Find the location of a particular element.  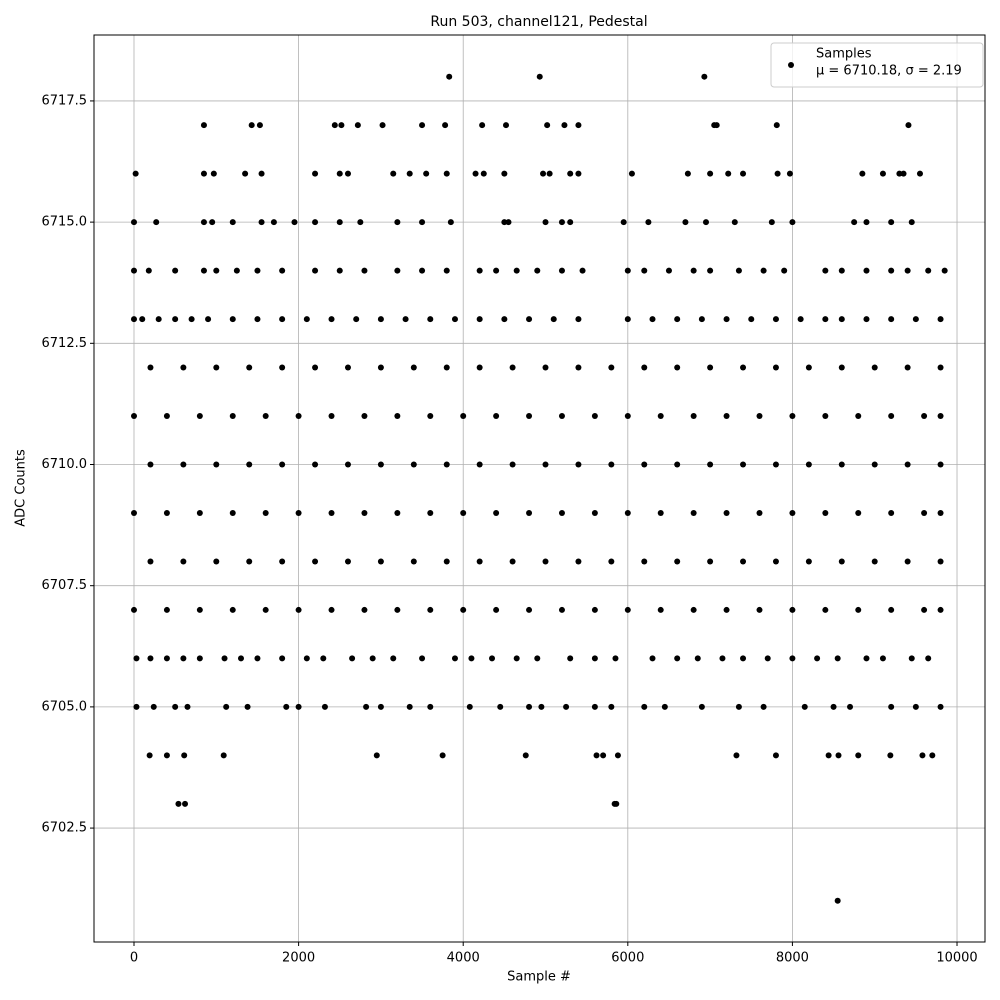

x-axis-label: Sample # is located at coordinates (539, 977).